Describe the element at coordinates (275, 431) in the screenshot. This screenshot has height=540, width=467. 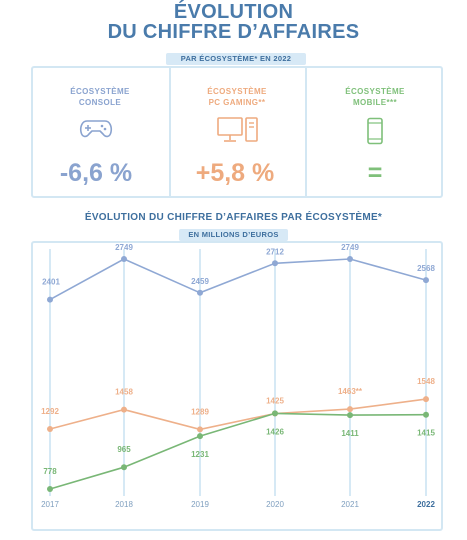
I see `data-label: 1426` at that location.